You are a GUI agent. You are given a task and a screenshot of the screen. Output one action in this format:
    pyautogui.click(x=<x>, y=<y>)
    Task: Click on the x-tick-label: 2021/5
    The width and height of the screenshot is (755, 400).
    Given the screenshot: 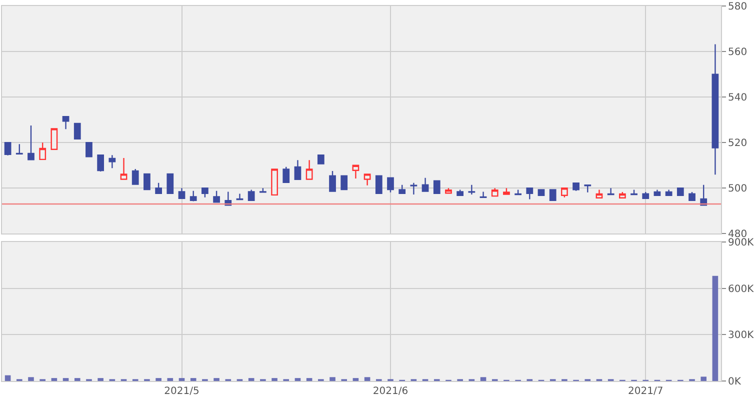 What is the action you would take?
    pyautogui.click(x=182, y=391)
    